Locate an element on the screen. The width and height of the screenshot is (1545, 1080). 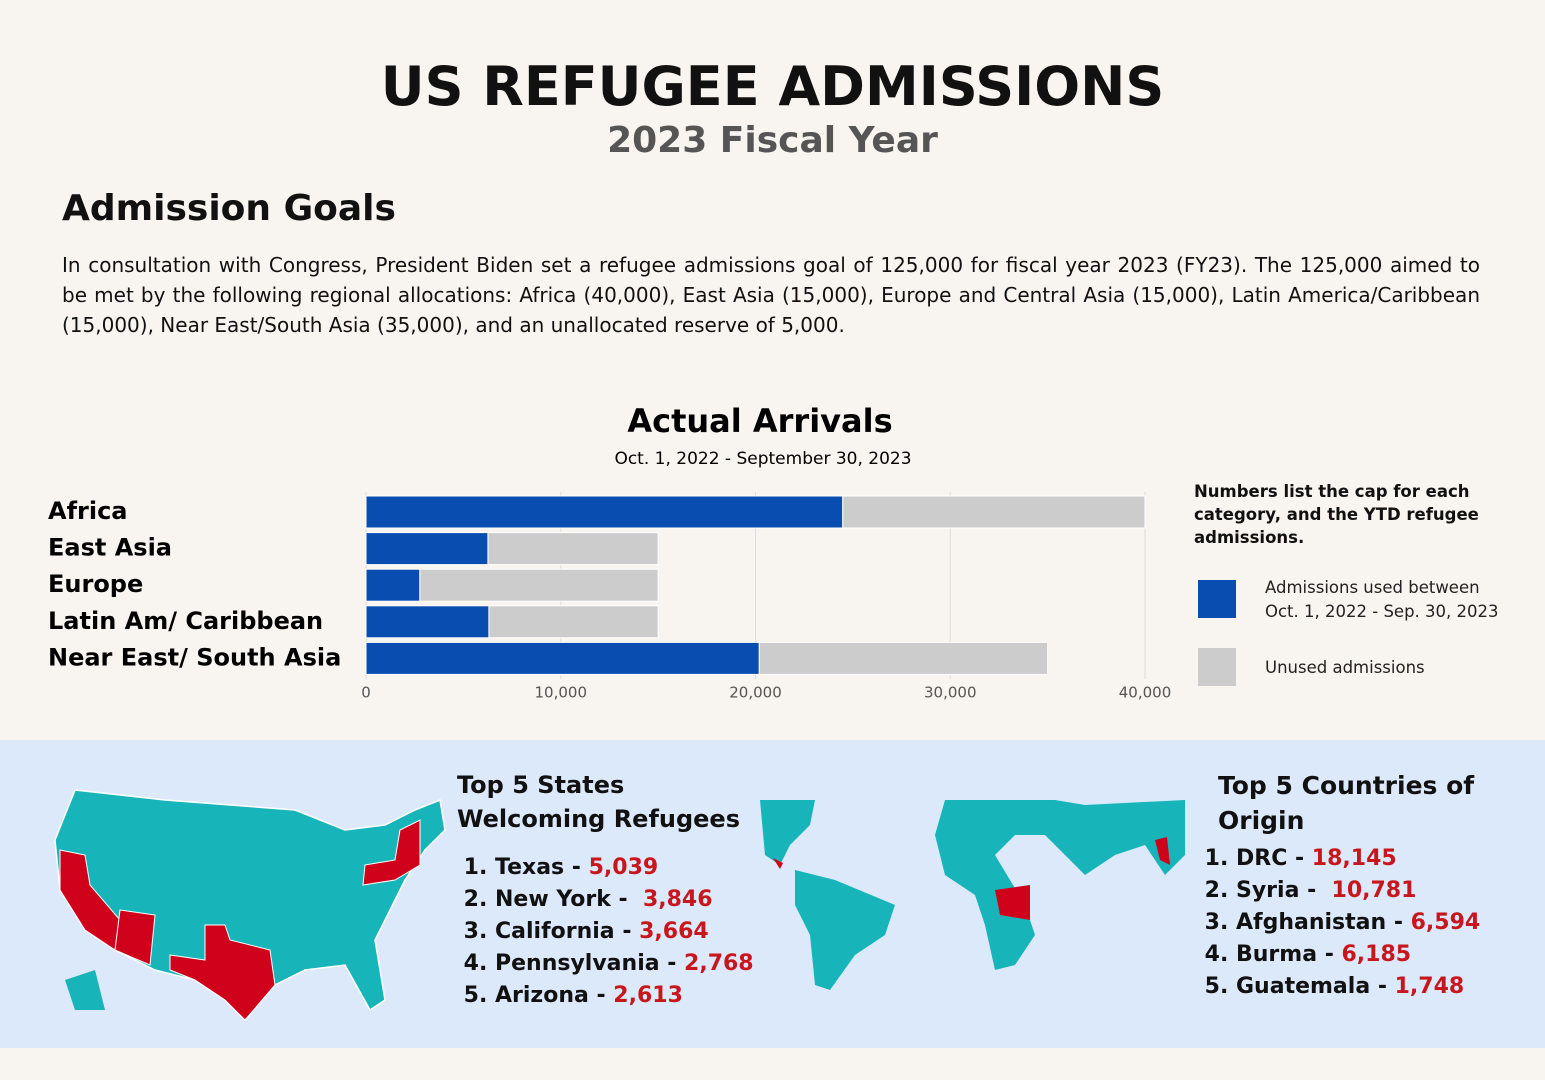
category-label: Africa is located at coordinates (88, 511).